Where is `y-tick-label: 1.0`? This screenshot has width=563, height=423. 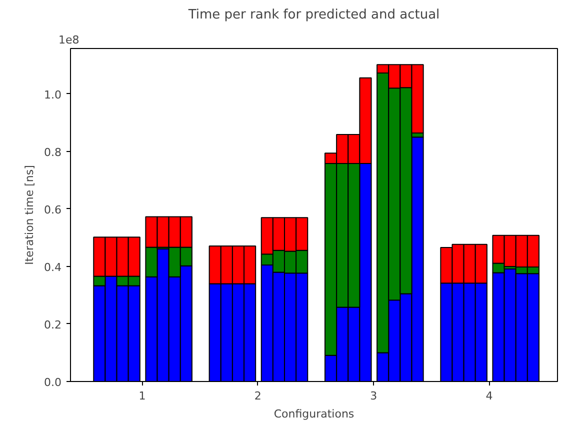
y-tick-label: 1.0 is located at coordinates (53, 95).